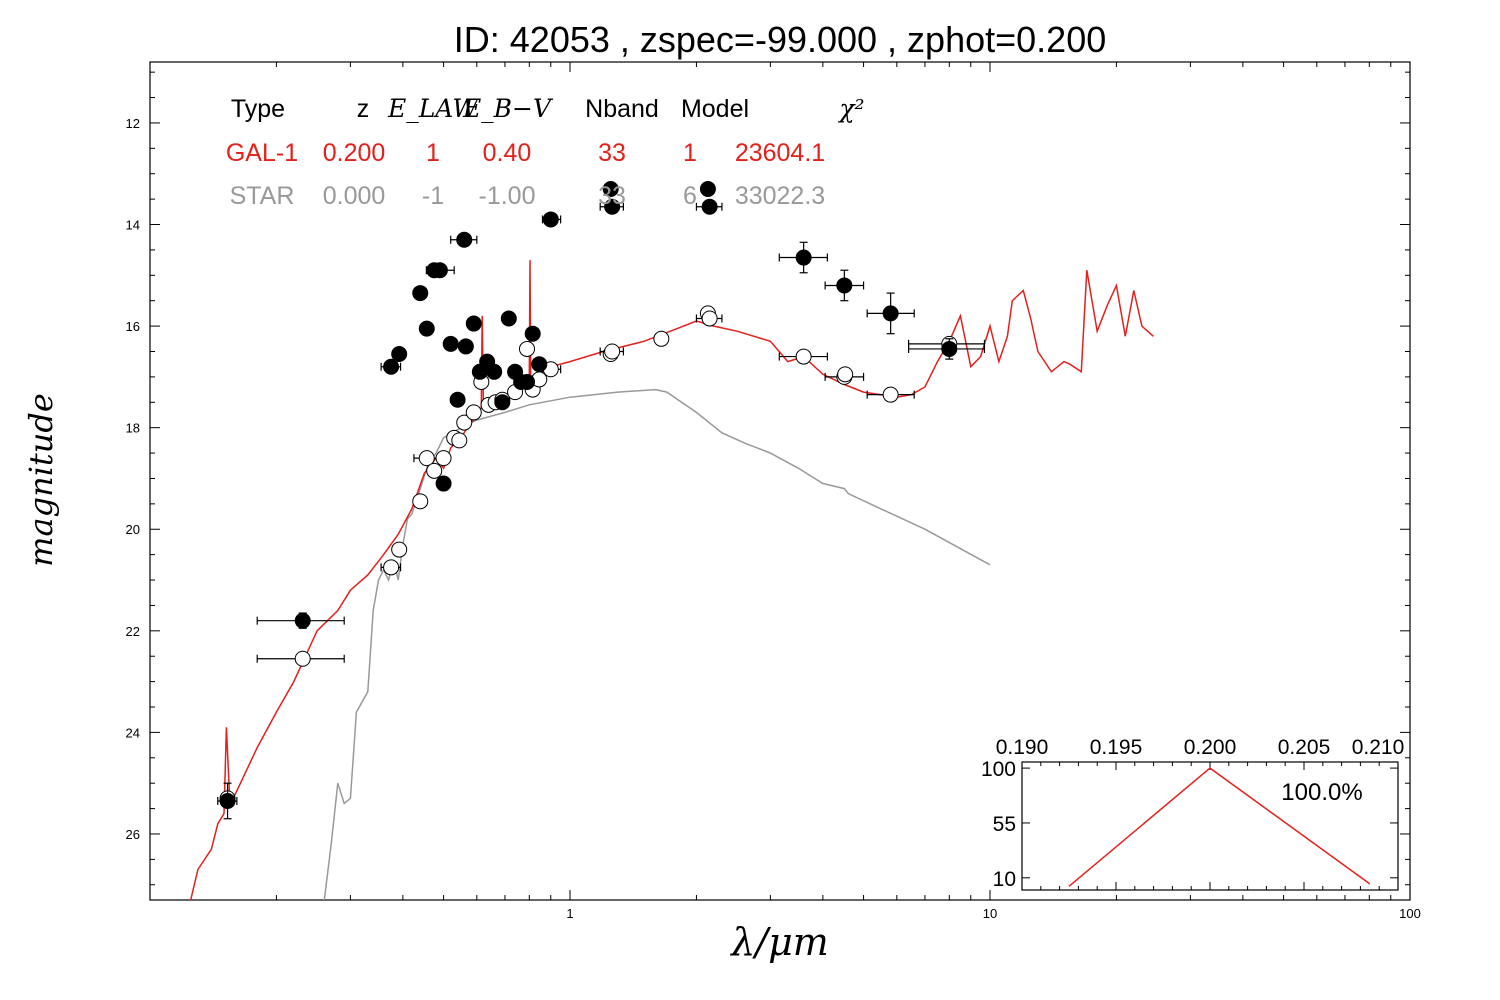  I want to click on inset-y-tick-label: 100, so click(998, 769).